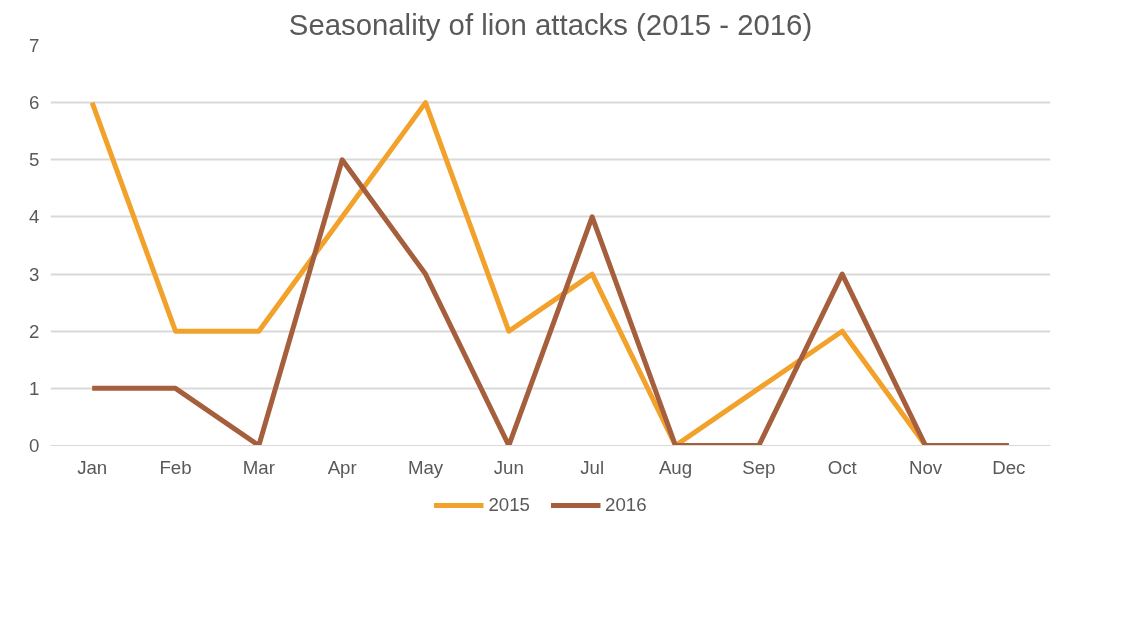 Image resolution: width=1131 pixels, height=630 pixels. What do you see at coordinates (925, 467) in the screenshot?
I see `x-tick-label: Nov` at bounding box center [925, 467].